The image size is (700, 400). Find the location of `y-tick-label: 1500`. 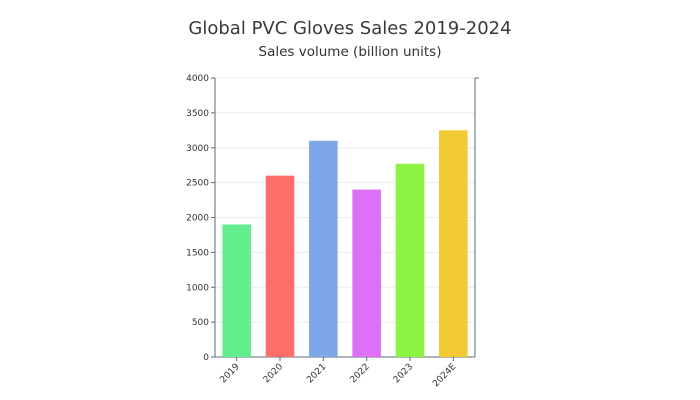

y-tick-label: 1500 is located at coordinates (197, 253).